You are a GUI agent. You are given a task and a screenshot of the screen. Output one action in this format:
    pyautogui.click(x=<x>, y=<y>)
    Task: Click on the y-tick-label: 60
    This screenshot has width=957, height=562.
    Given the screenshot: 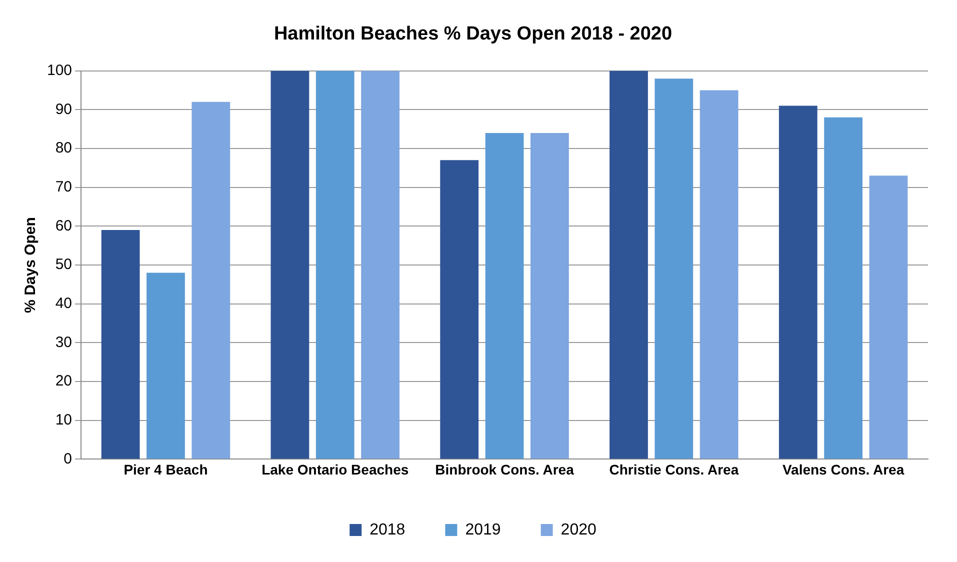 What is the action you would take?
    pyautogui.click(x=63, y=225)
    